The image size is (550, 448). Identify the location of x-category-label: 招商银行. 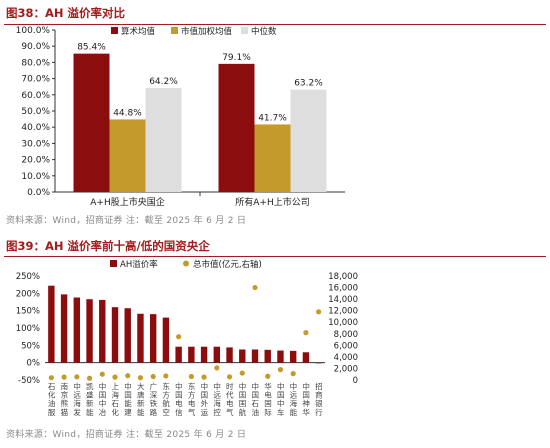
(319, 399).